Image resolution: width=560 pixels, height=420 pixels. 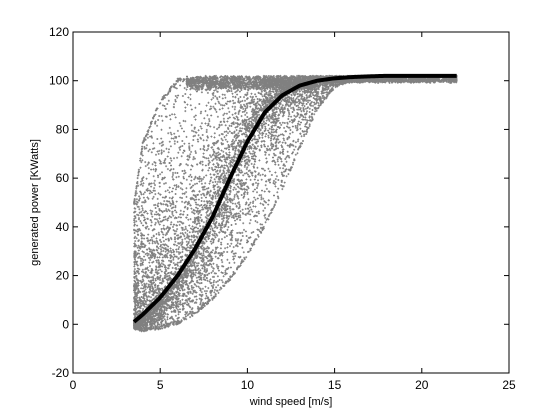 What do you see at coordinates (248, 385) in the screenshot?
I see `x-tick-label: 10` at bounding box center [248, 385].